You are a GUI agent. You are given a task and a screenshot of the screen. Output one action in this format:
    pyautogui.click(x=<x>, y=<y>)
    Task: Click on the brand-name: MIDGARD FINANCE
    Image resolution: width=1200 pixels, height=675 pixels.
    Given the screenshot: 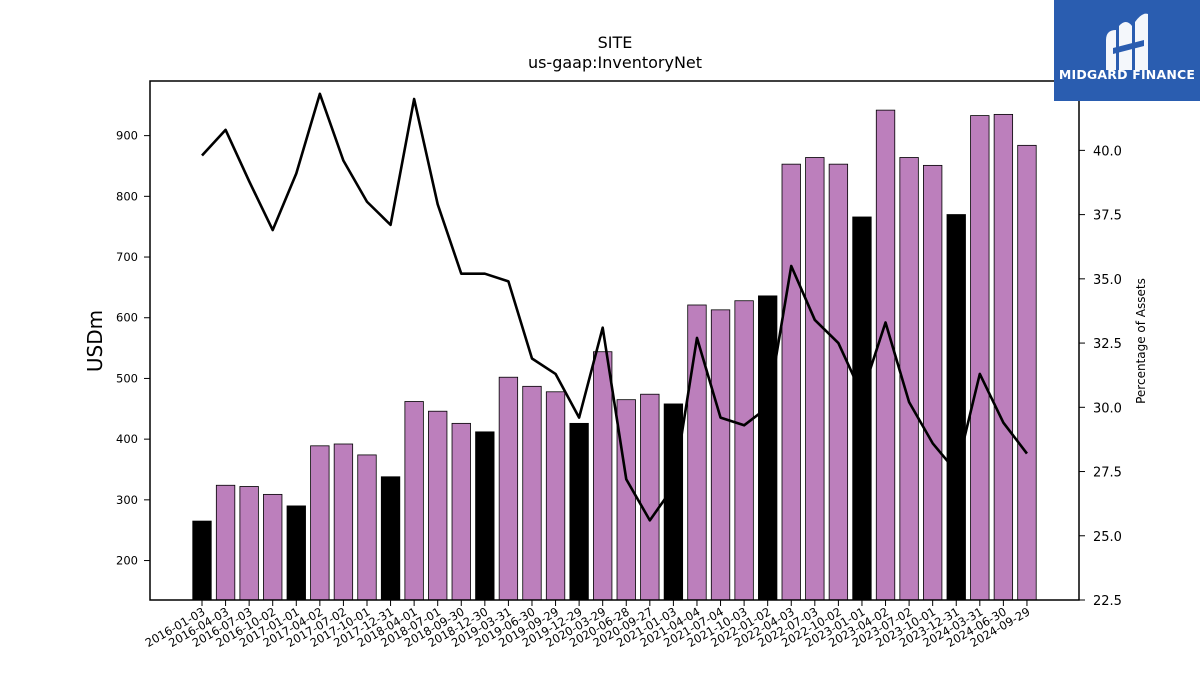 What is the action you would take?
    pyautogui.click(x=1127, y=74)
    